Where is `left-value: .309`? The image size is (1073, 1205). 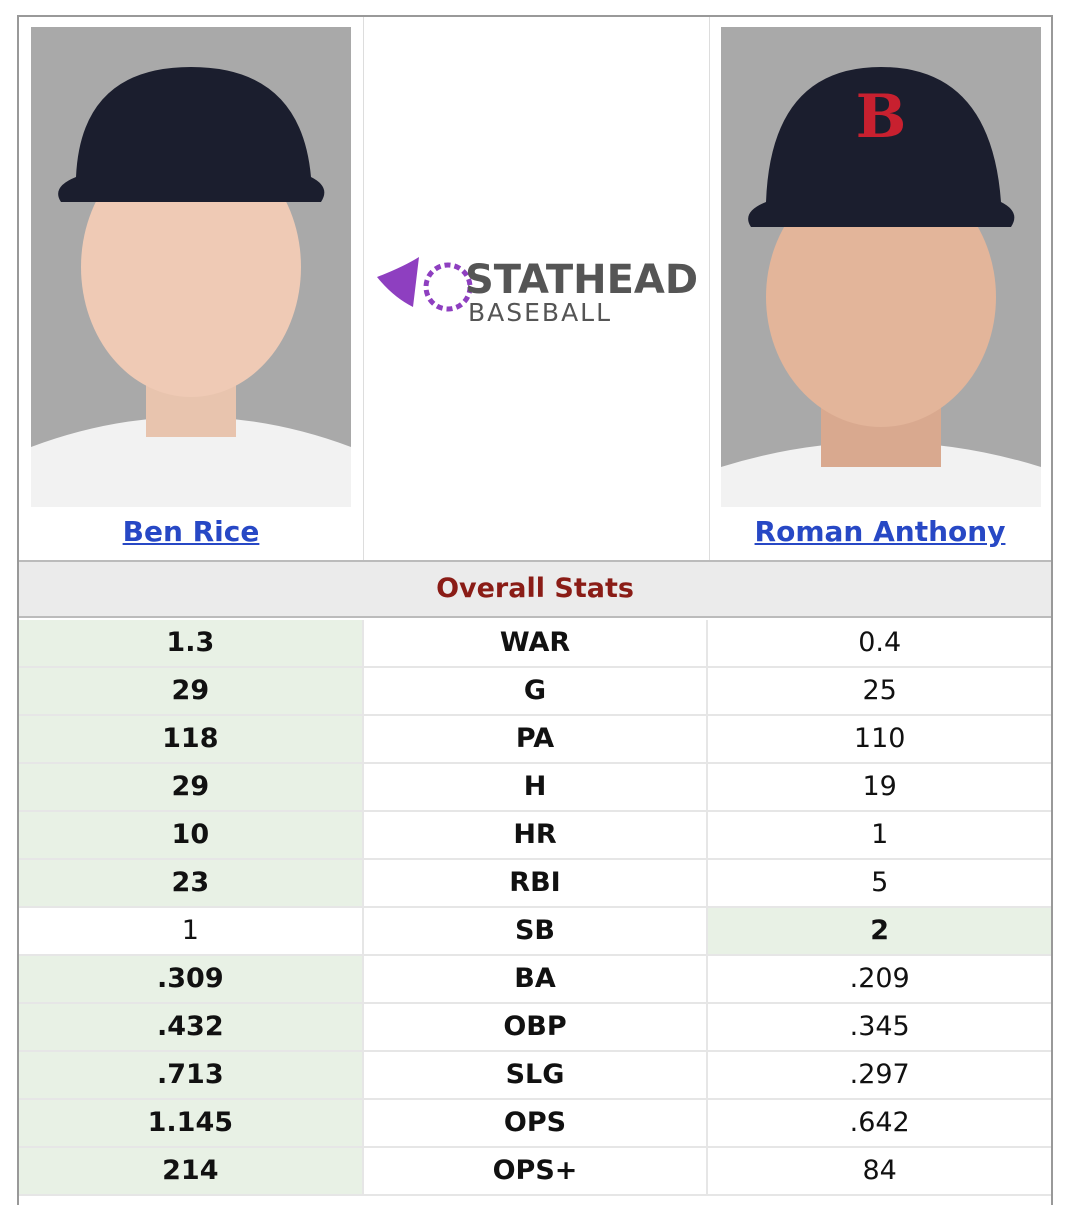
left-value: .309 is located at coordinates (191, 979).